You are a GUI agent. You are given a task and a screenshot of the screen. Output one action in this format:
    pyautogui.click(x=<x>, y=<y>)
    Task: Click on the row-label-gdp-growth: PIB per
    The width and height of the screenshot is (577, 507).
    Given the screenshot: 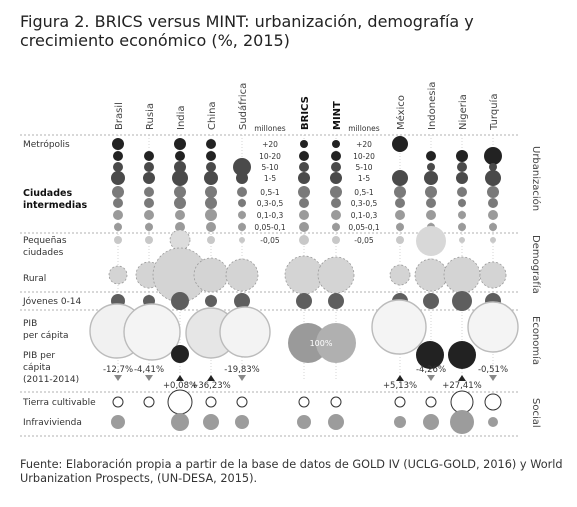 What is the action you would take?
    pyautogui.click(x=39, y=356)
    